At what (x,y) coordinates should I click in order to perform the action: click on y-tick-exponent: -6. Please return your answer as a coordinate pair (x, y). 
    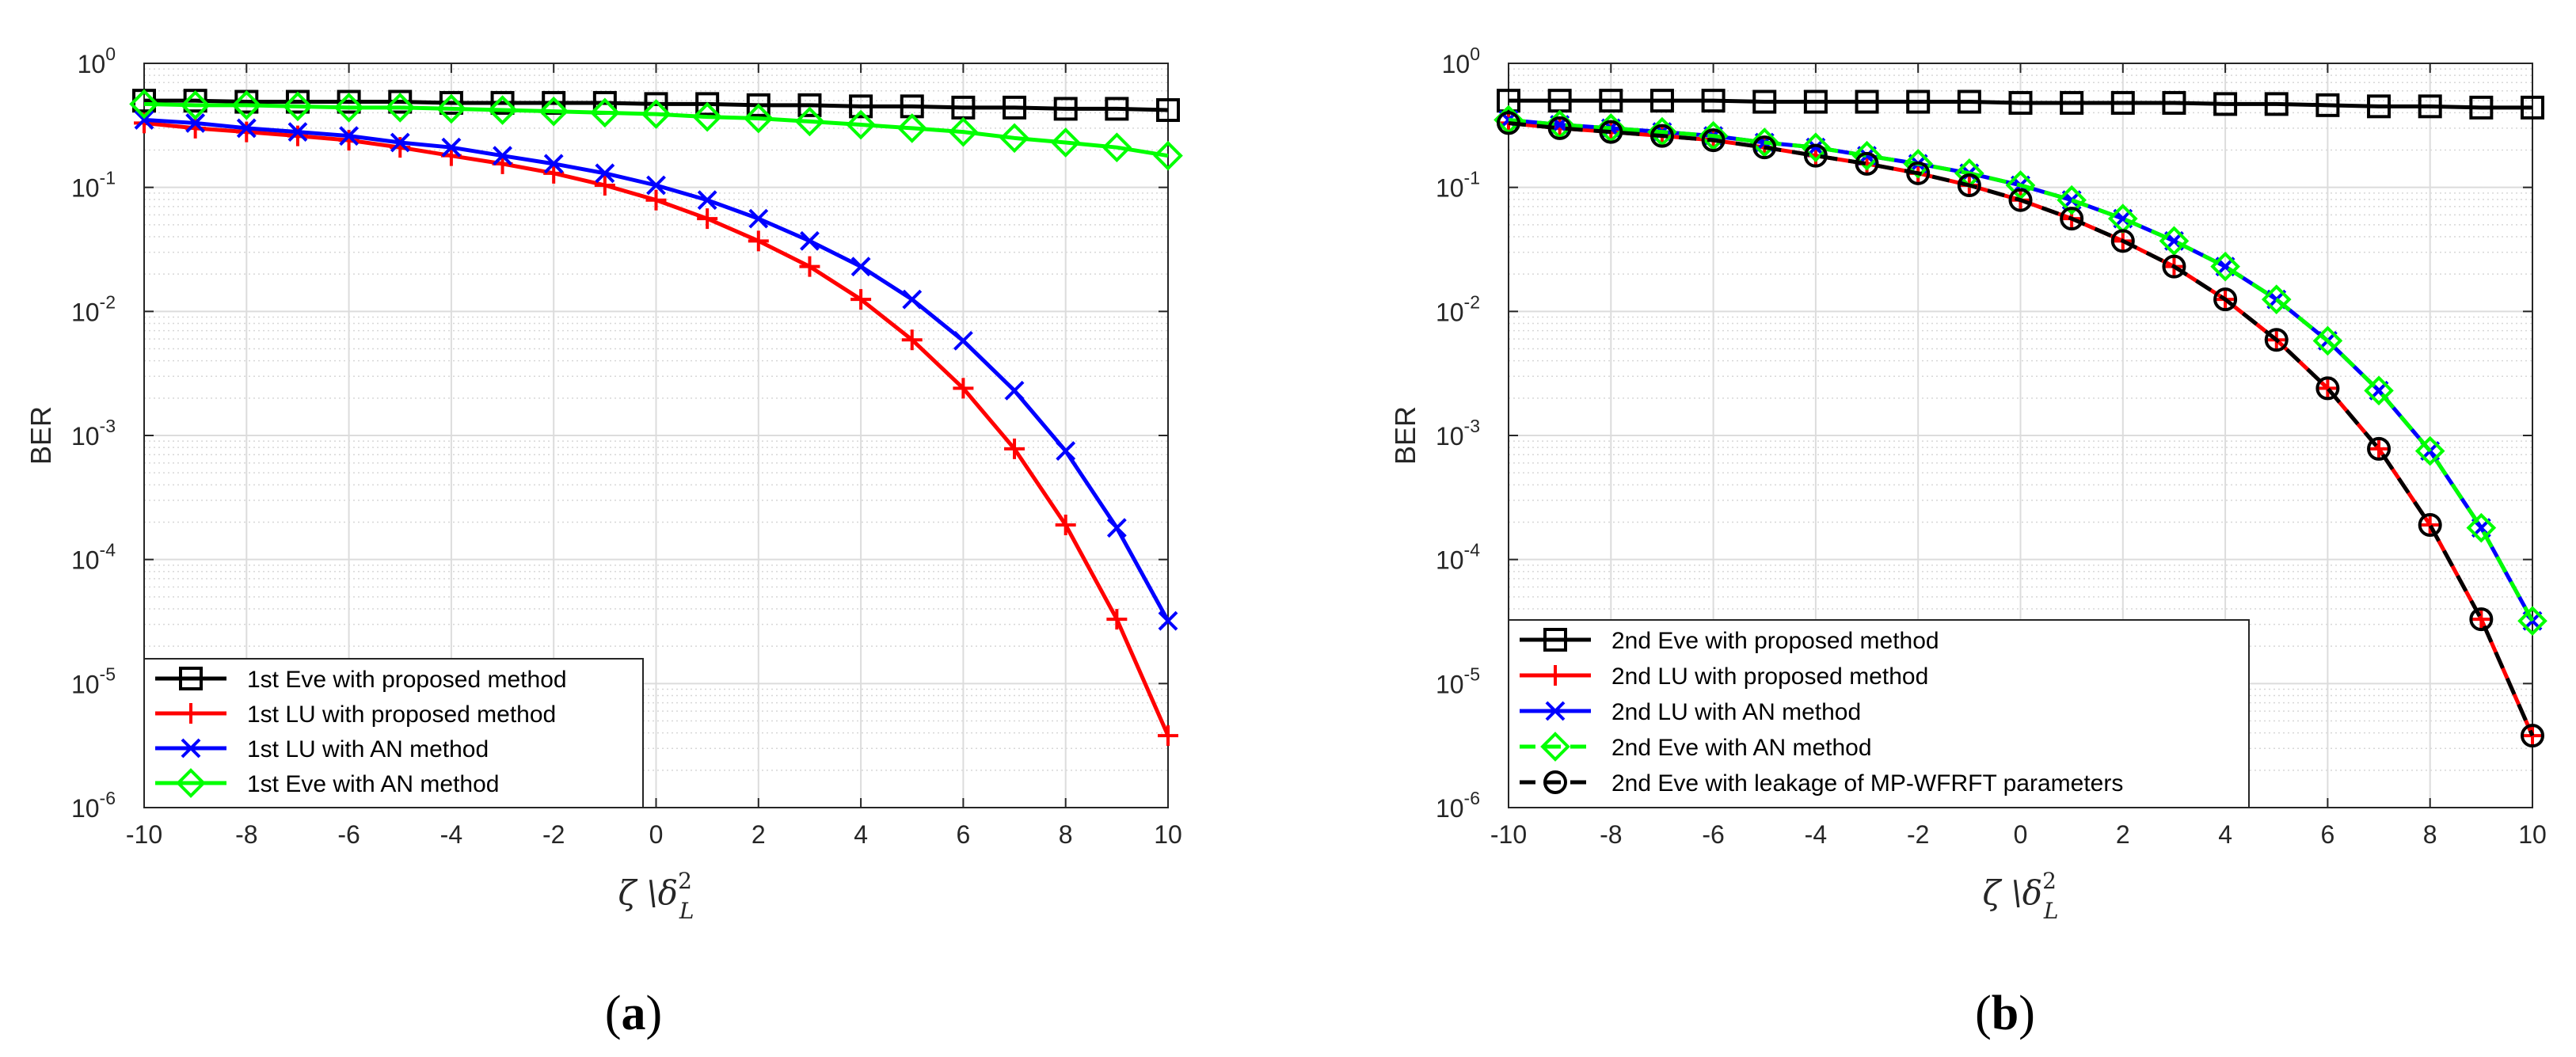
    Looking at the image, I should click on (1472, 798).